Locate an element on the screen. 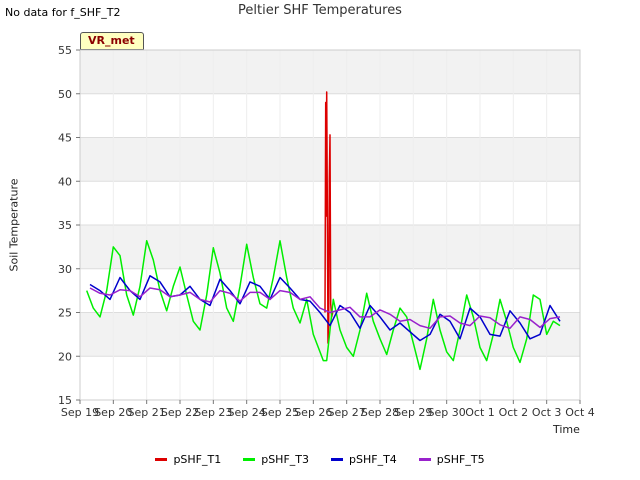 The height and width of the screenshot is (480, 640). x-tick-label: Sep 21 is located at coordinates (147, 412).